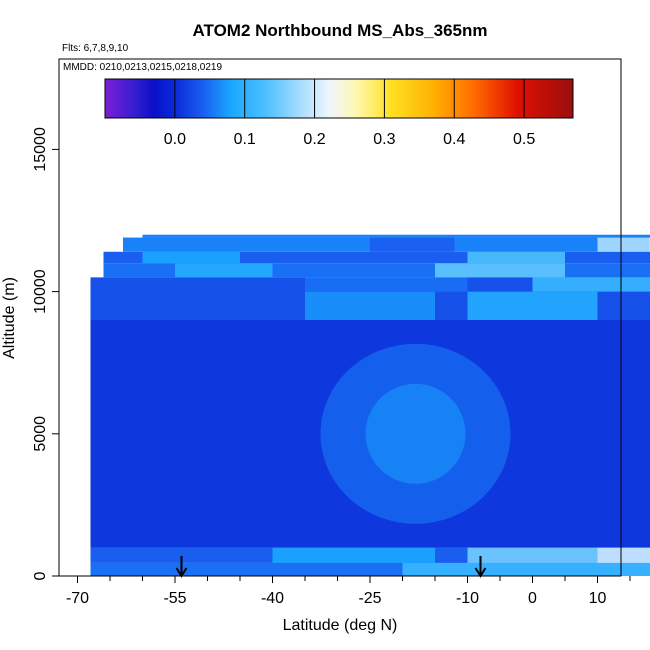  Describe the element at coordinates (142, 67) in the screenshot. I see `dates-subtitle: MMDD: 0210,0213,0215,0218,0219` at that location.